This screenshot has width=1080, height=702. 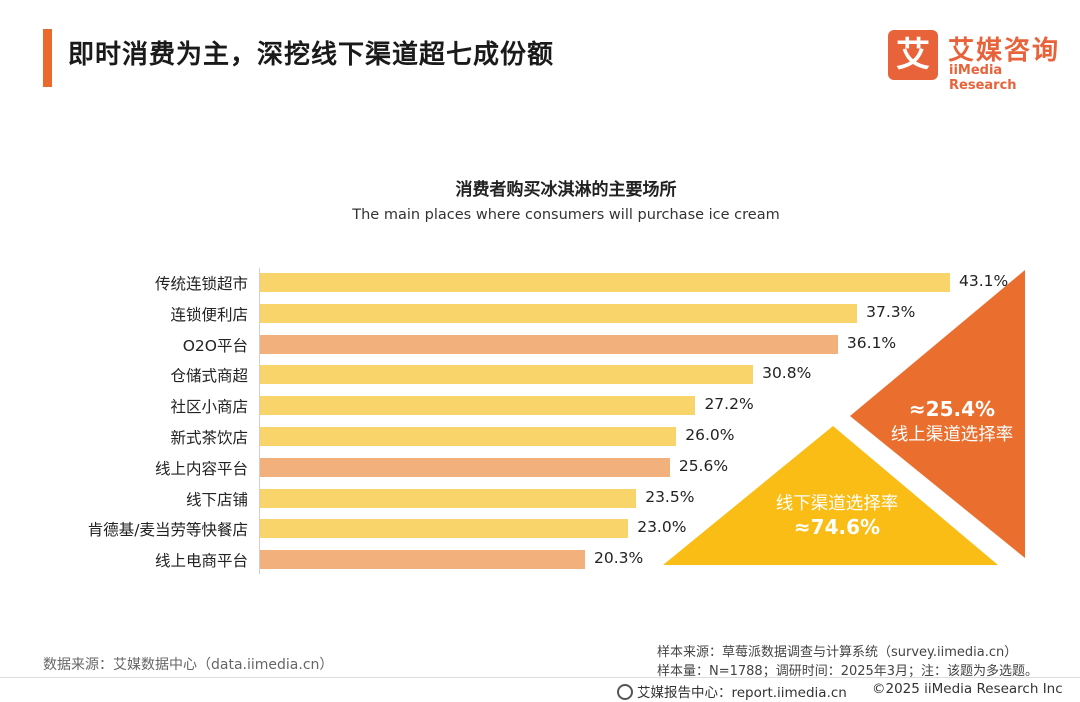 What do you see at coordinates (618, 558) in the screenshot?
I see `value-label: 20.3%` at bounding box center [618, 558].